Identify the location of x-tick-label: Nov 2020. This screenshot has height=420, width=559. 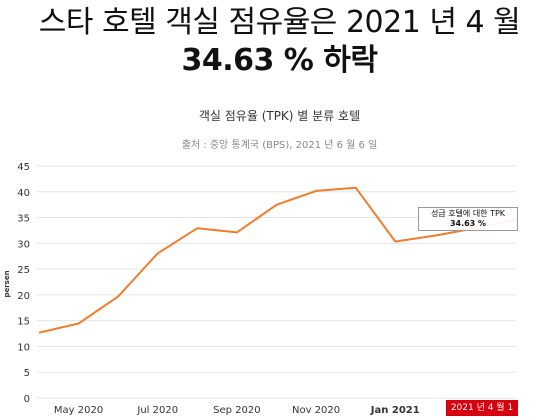
(316, 410).